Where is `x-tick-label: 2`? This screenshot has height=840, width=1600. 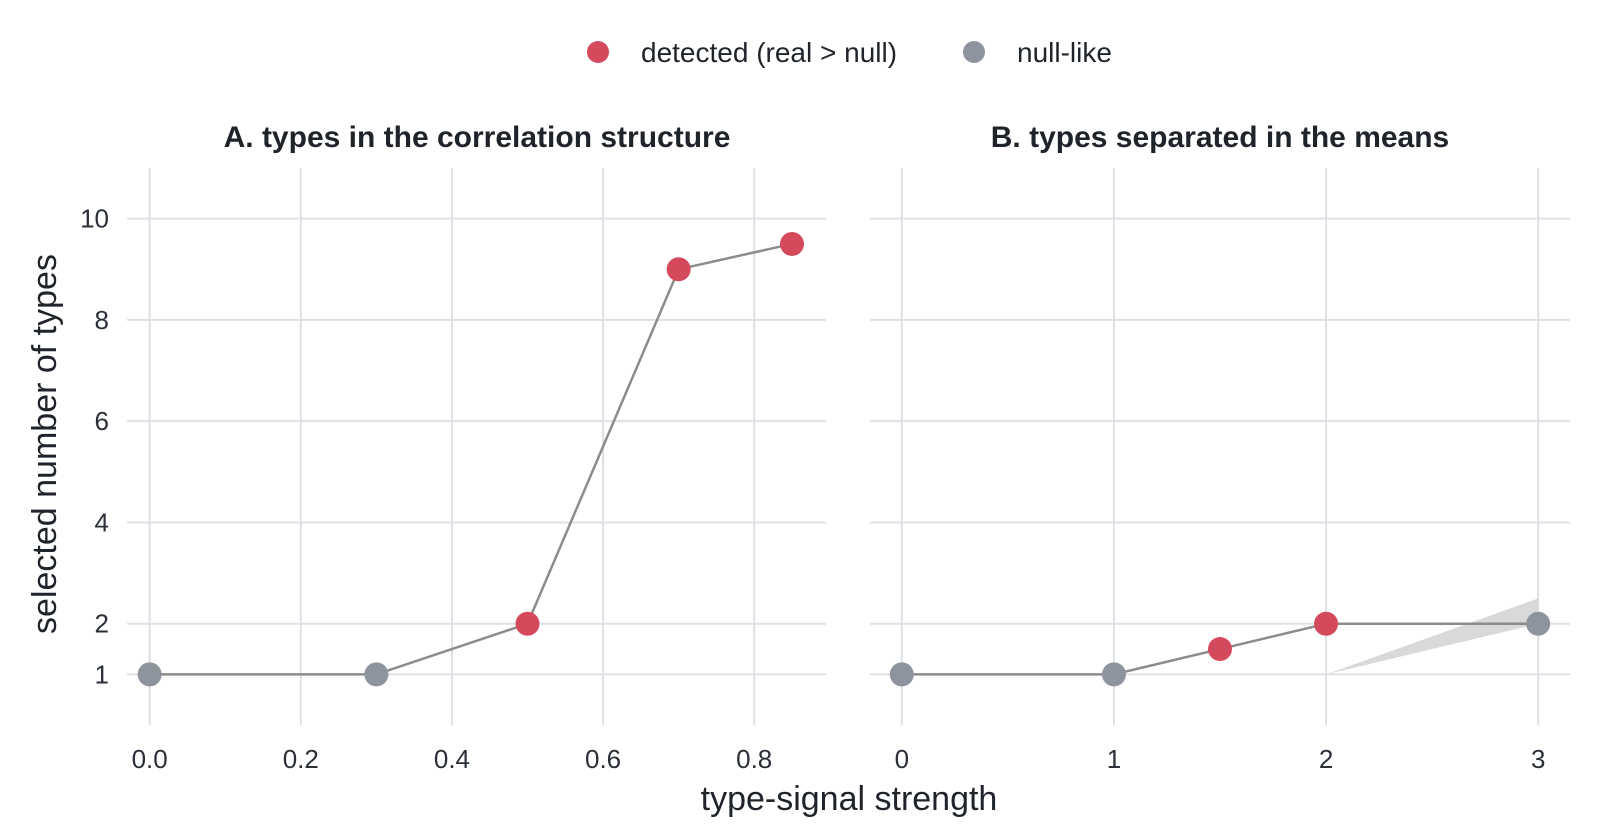 x-tick-label: 2 is located at coordinates (1326, 759).